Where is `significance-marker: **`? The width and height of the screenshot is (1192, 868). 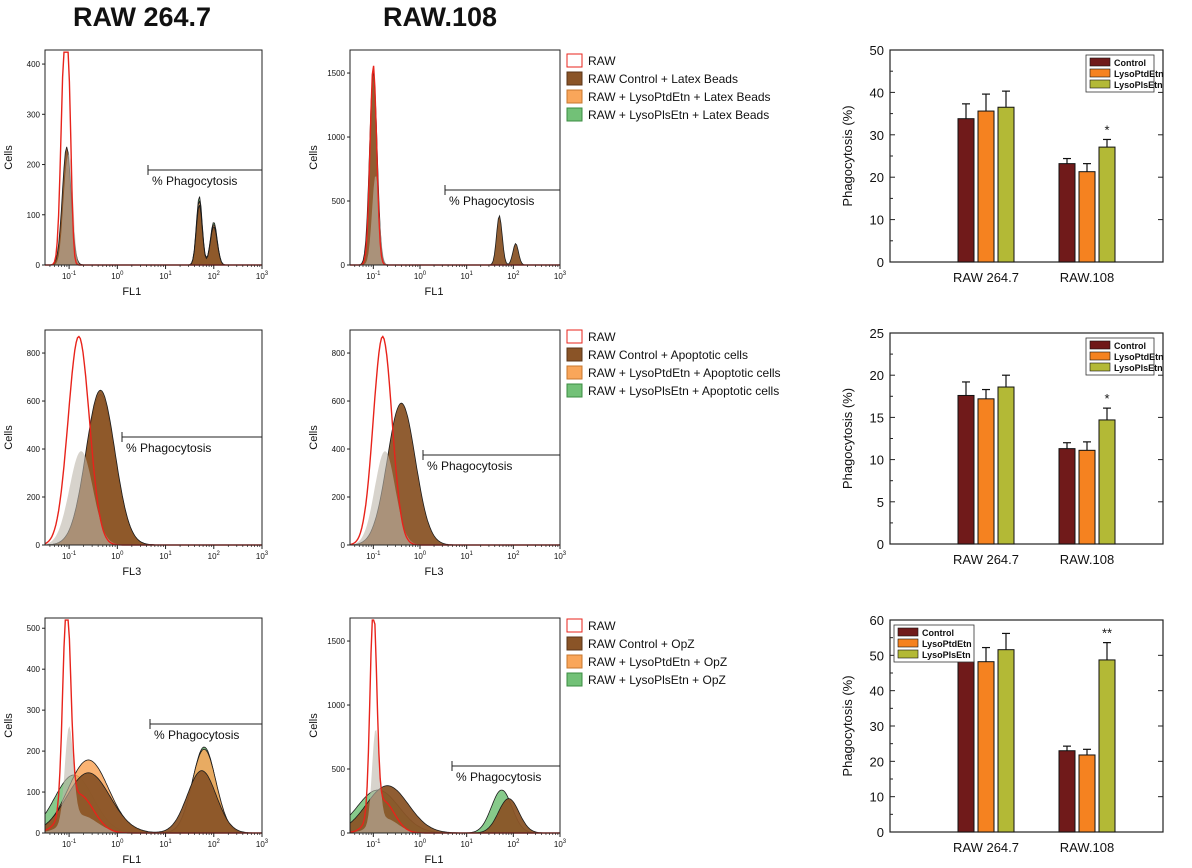
significance-marker: ** is located at coordinates (1107, 633).